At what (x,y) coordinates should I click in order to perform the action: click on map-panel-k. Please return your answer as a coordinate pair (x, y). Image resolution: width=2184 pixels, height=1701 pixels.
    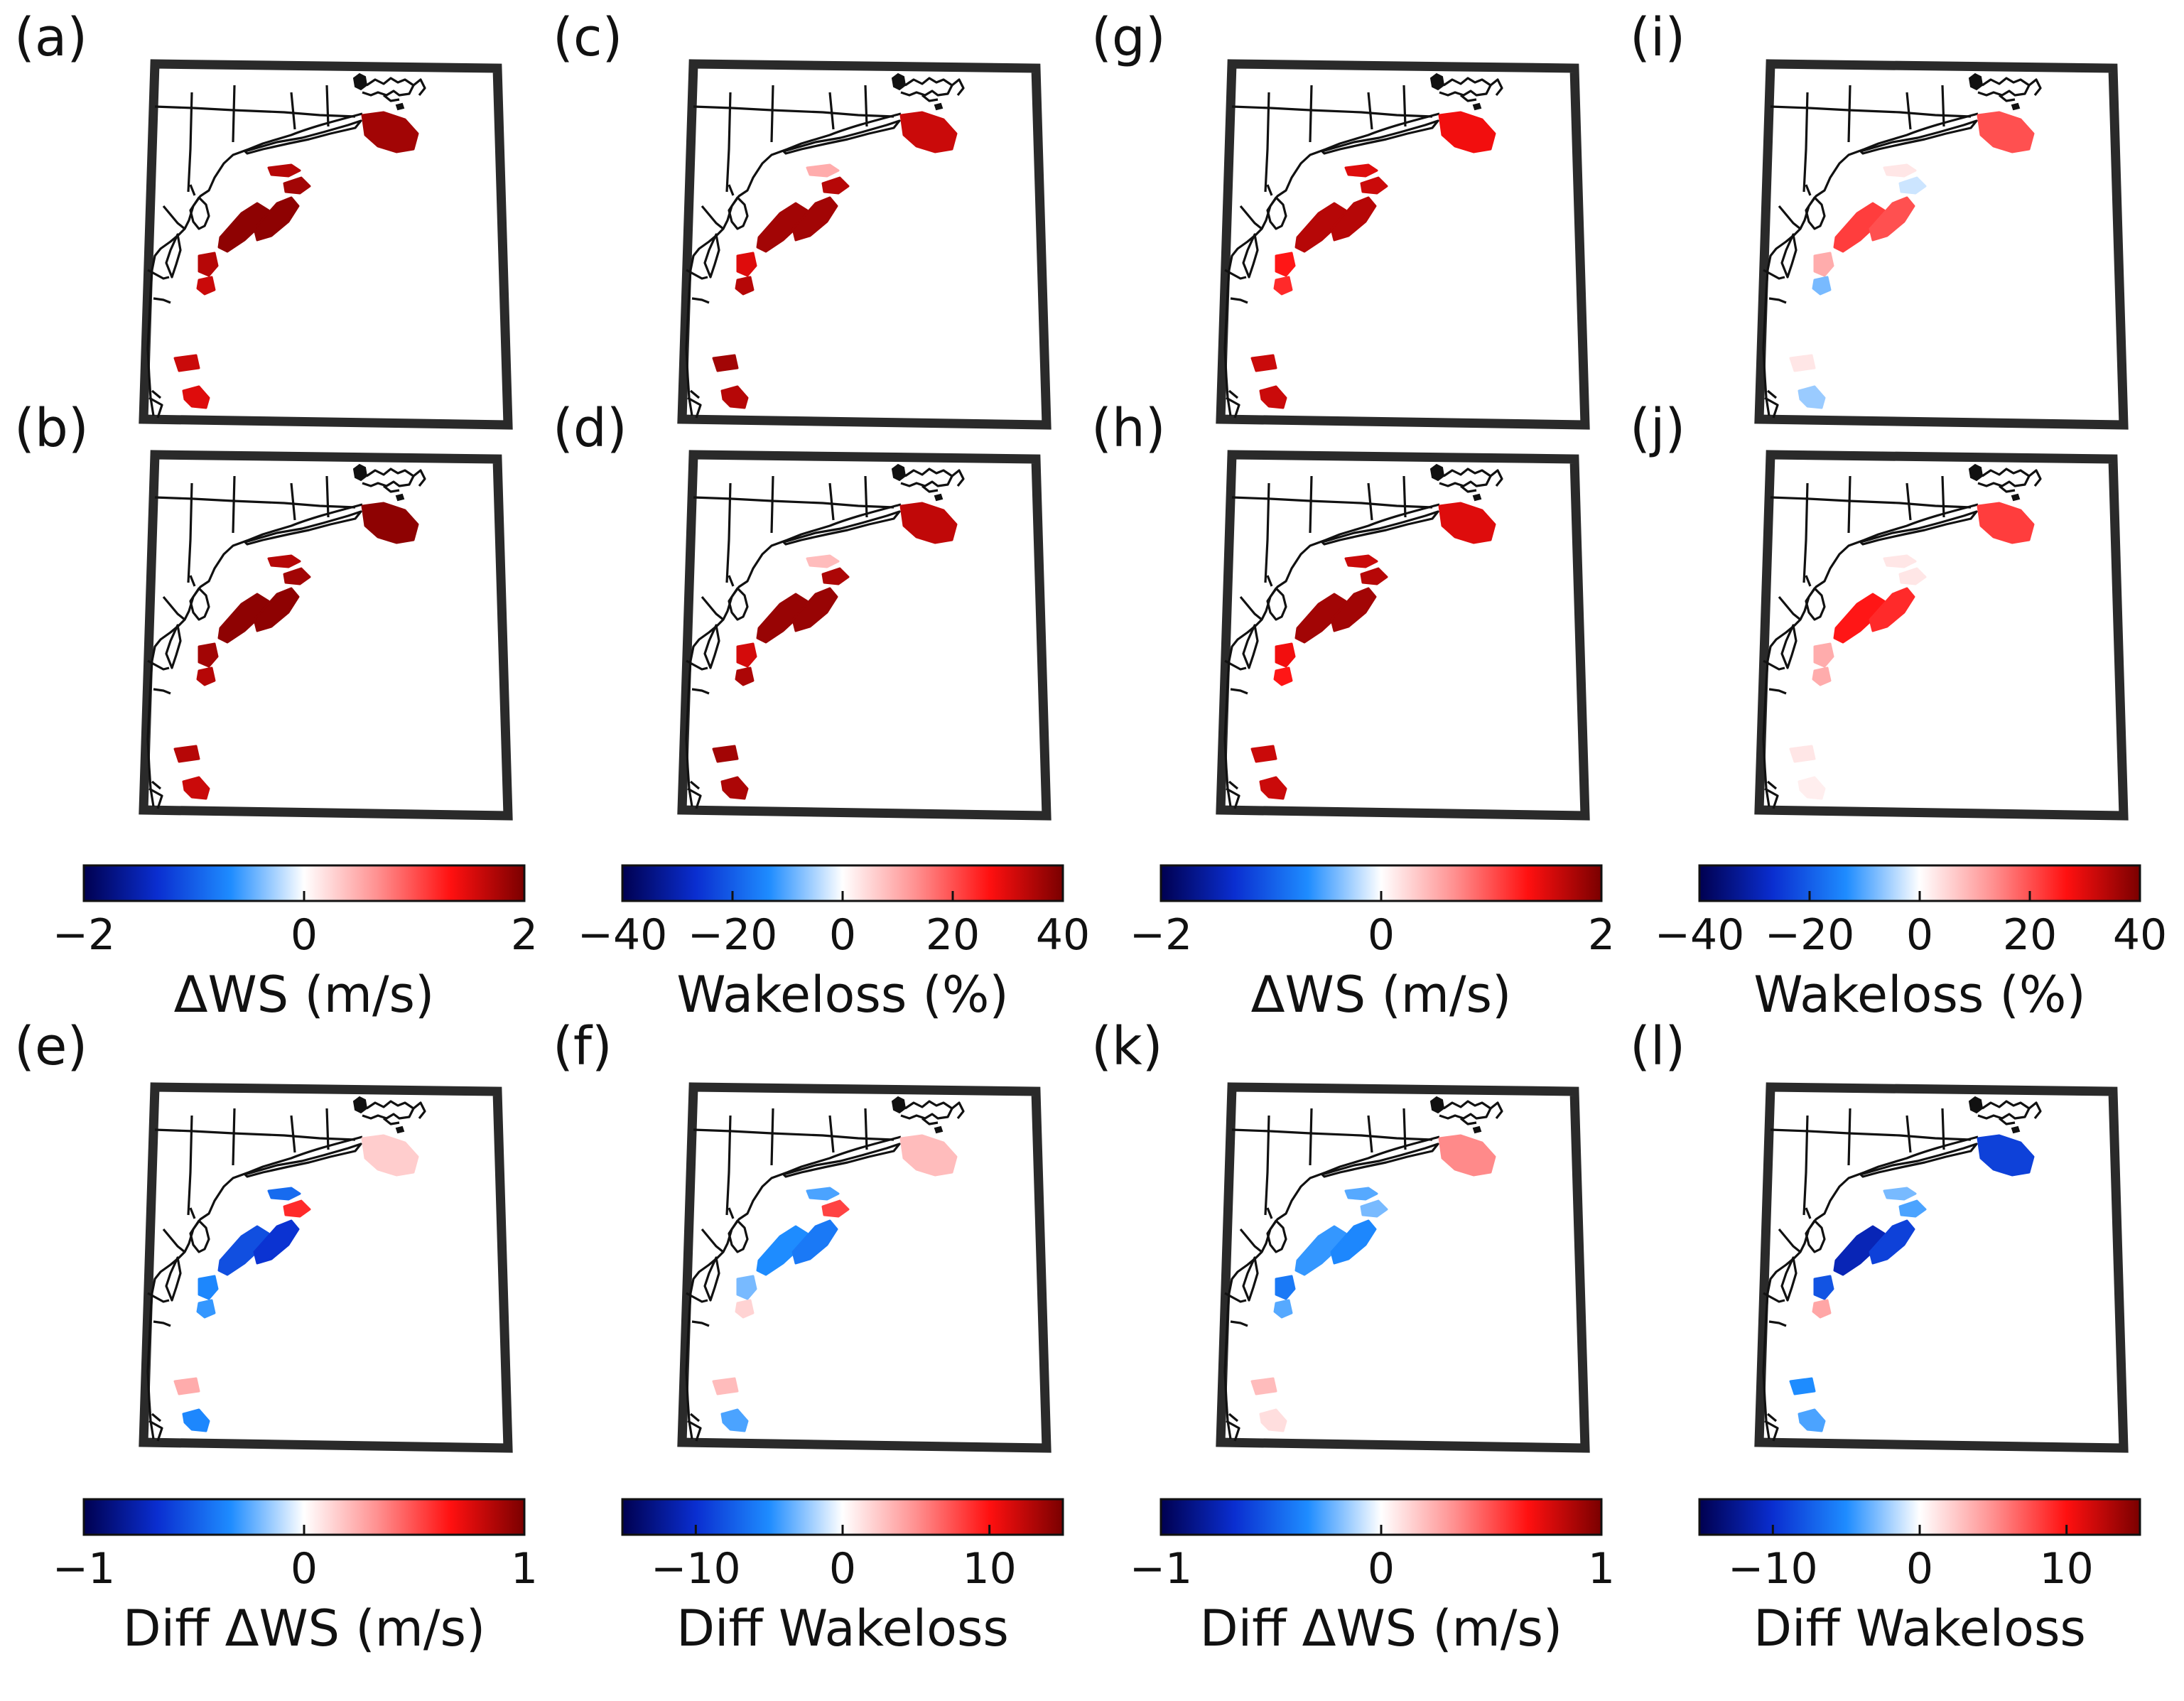
    Looking at the image, I should click on (1403, 1267).